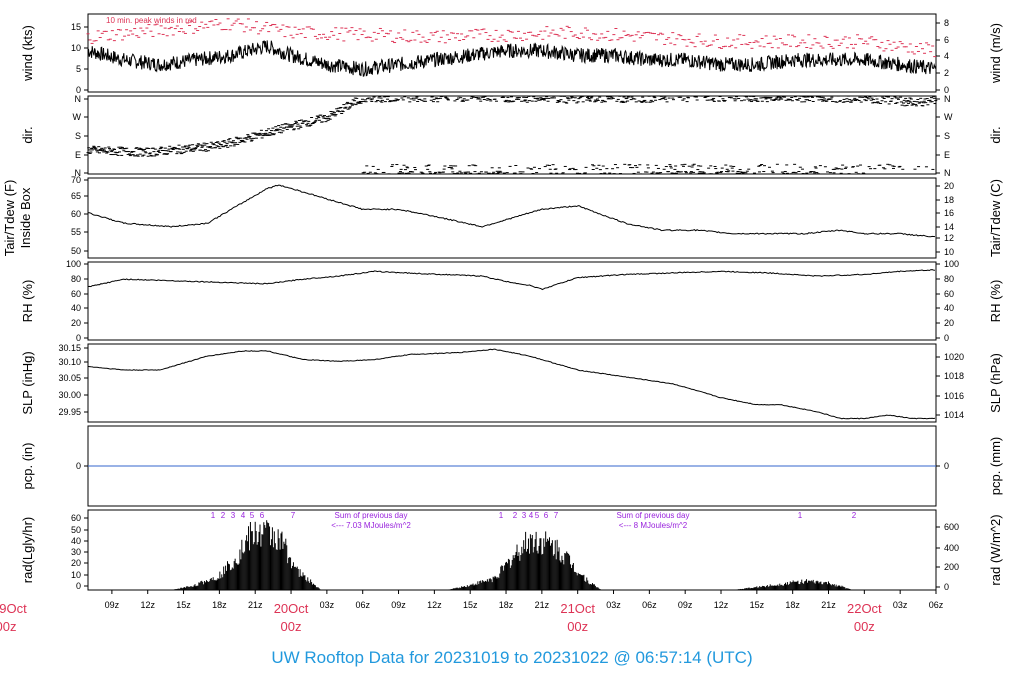 This screenshot has width=1024, height=700. What do you see at coordinates (69, 412) in the screenshot?
I see `ytick-left-label: 29.95` at bounding box center [69, 412].